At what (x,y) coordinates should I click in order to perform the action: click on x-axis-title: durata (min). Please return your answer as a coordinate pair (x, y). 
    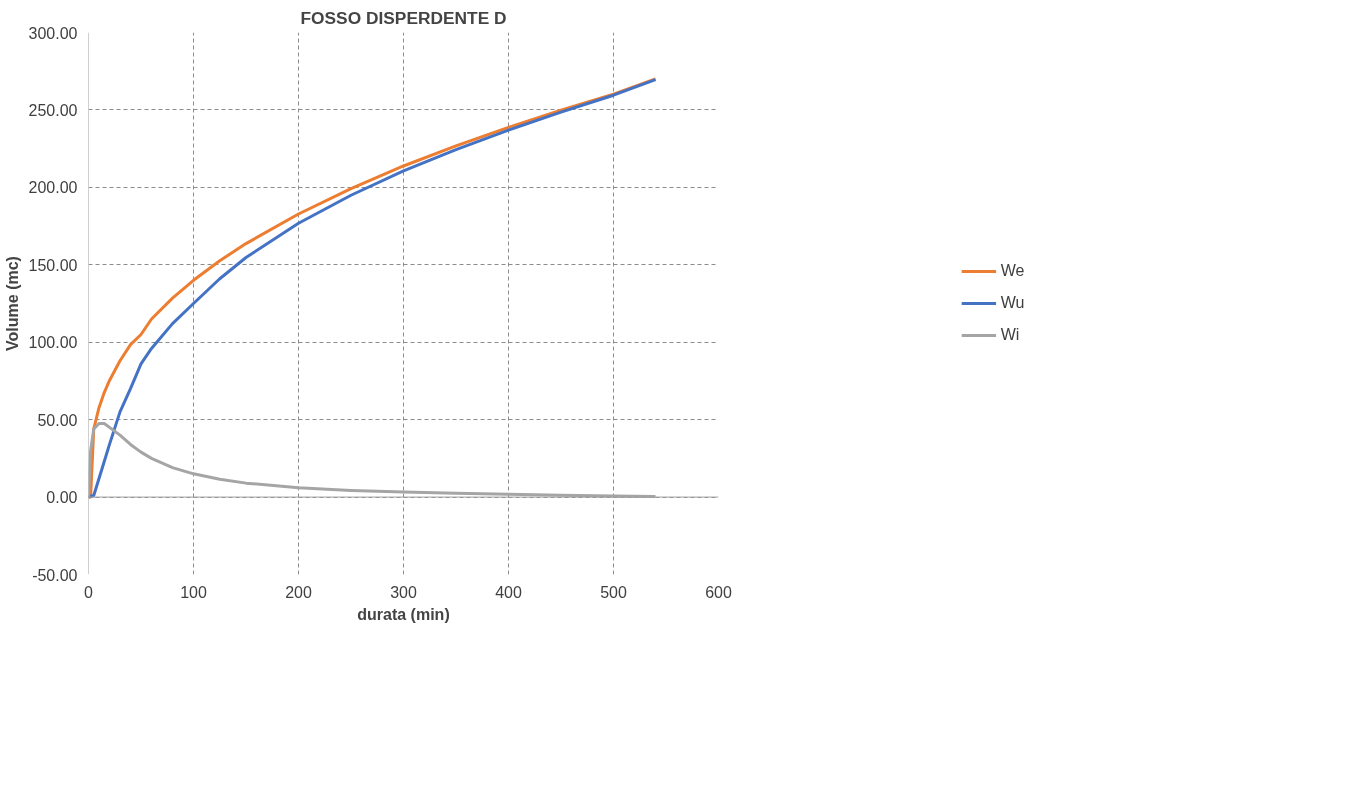
    Looking at the image, I should click on (403, 614).